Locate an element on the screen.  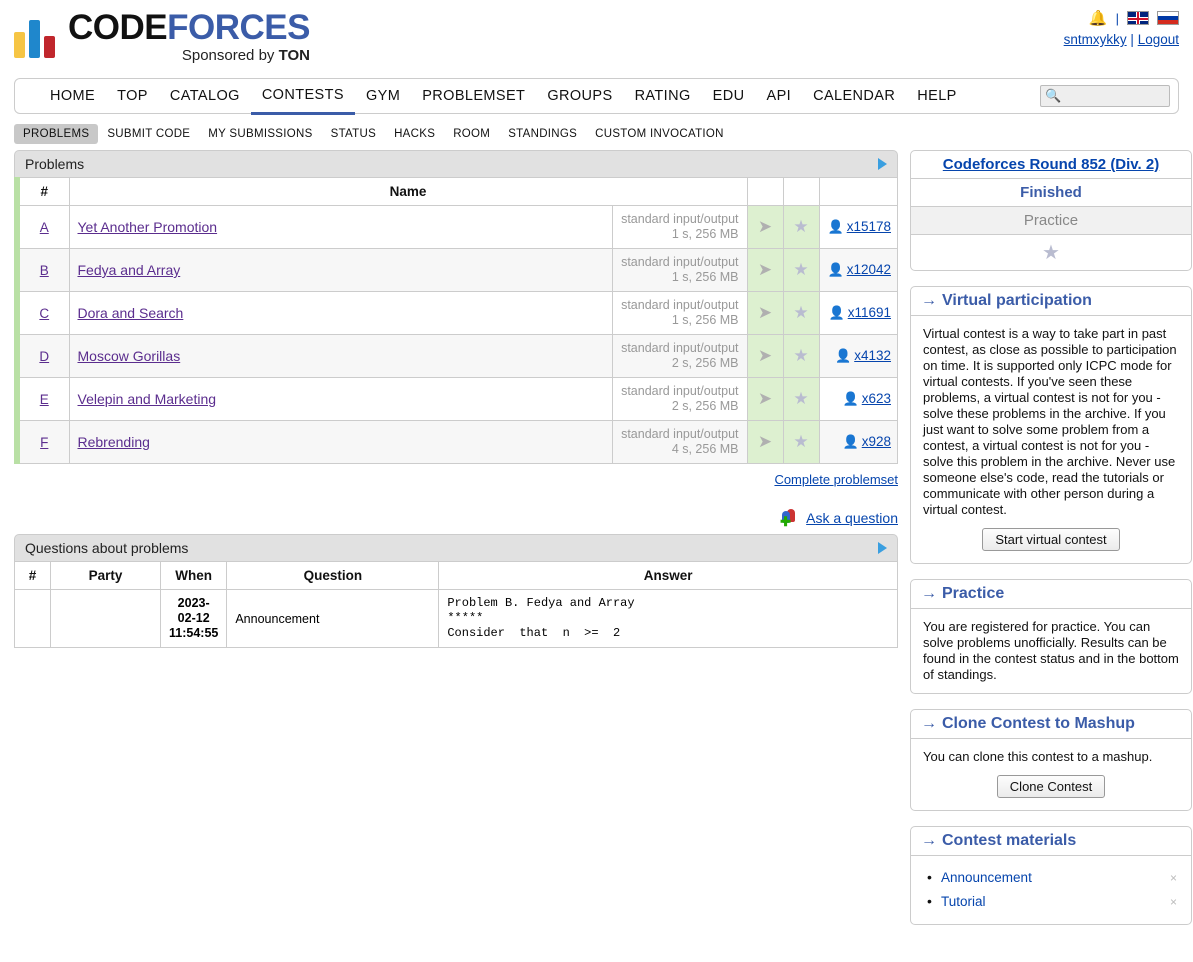
problem-solved-link: x623 is located at coordinates (876, 398).